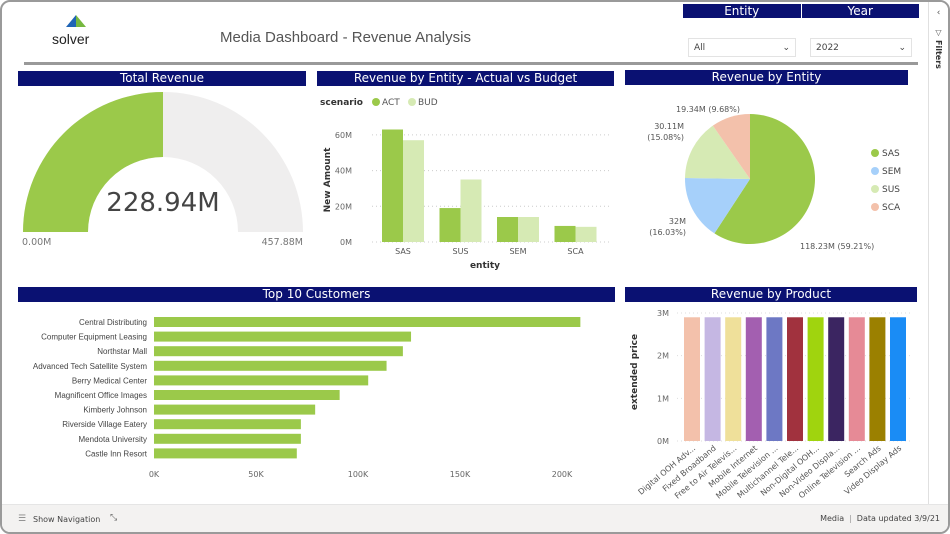 The height and width of the screenshot is (534, 950). What do you see at coordinates (154, 474) in the screenshot?
I see `x-tick: 0K` at bounding box center [154, 474].